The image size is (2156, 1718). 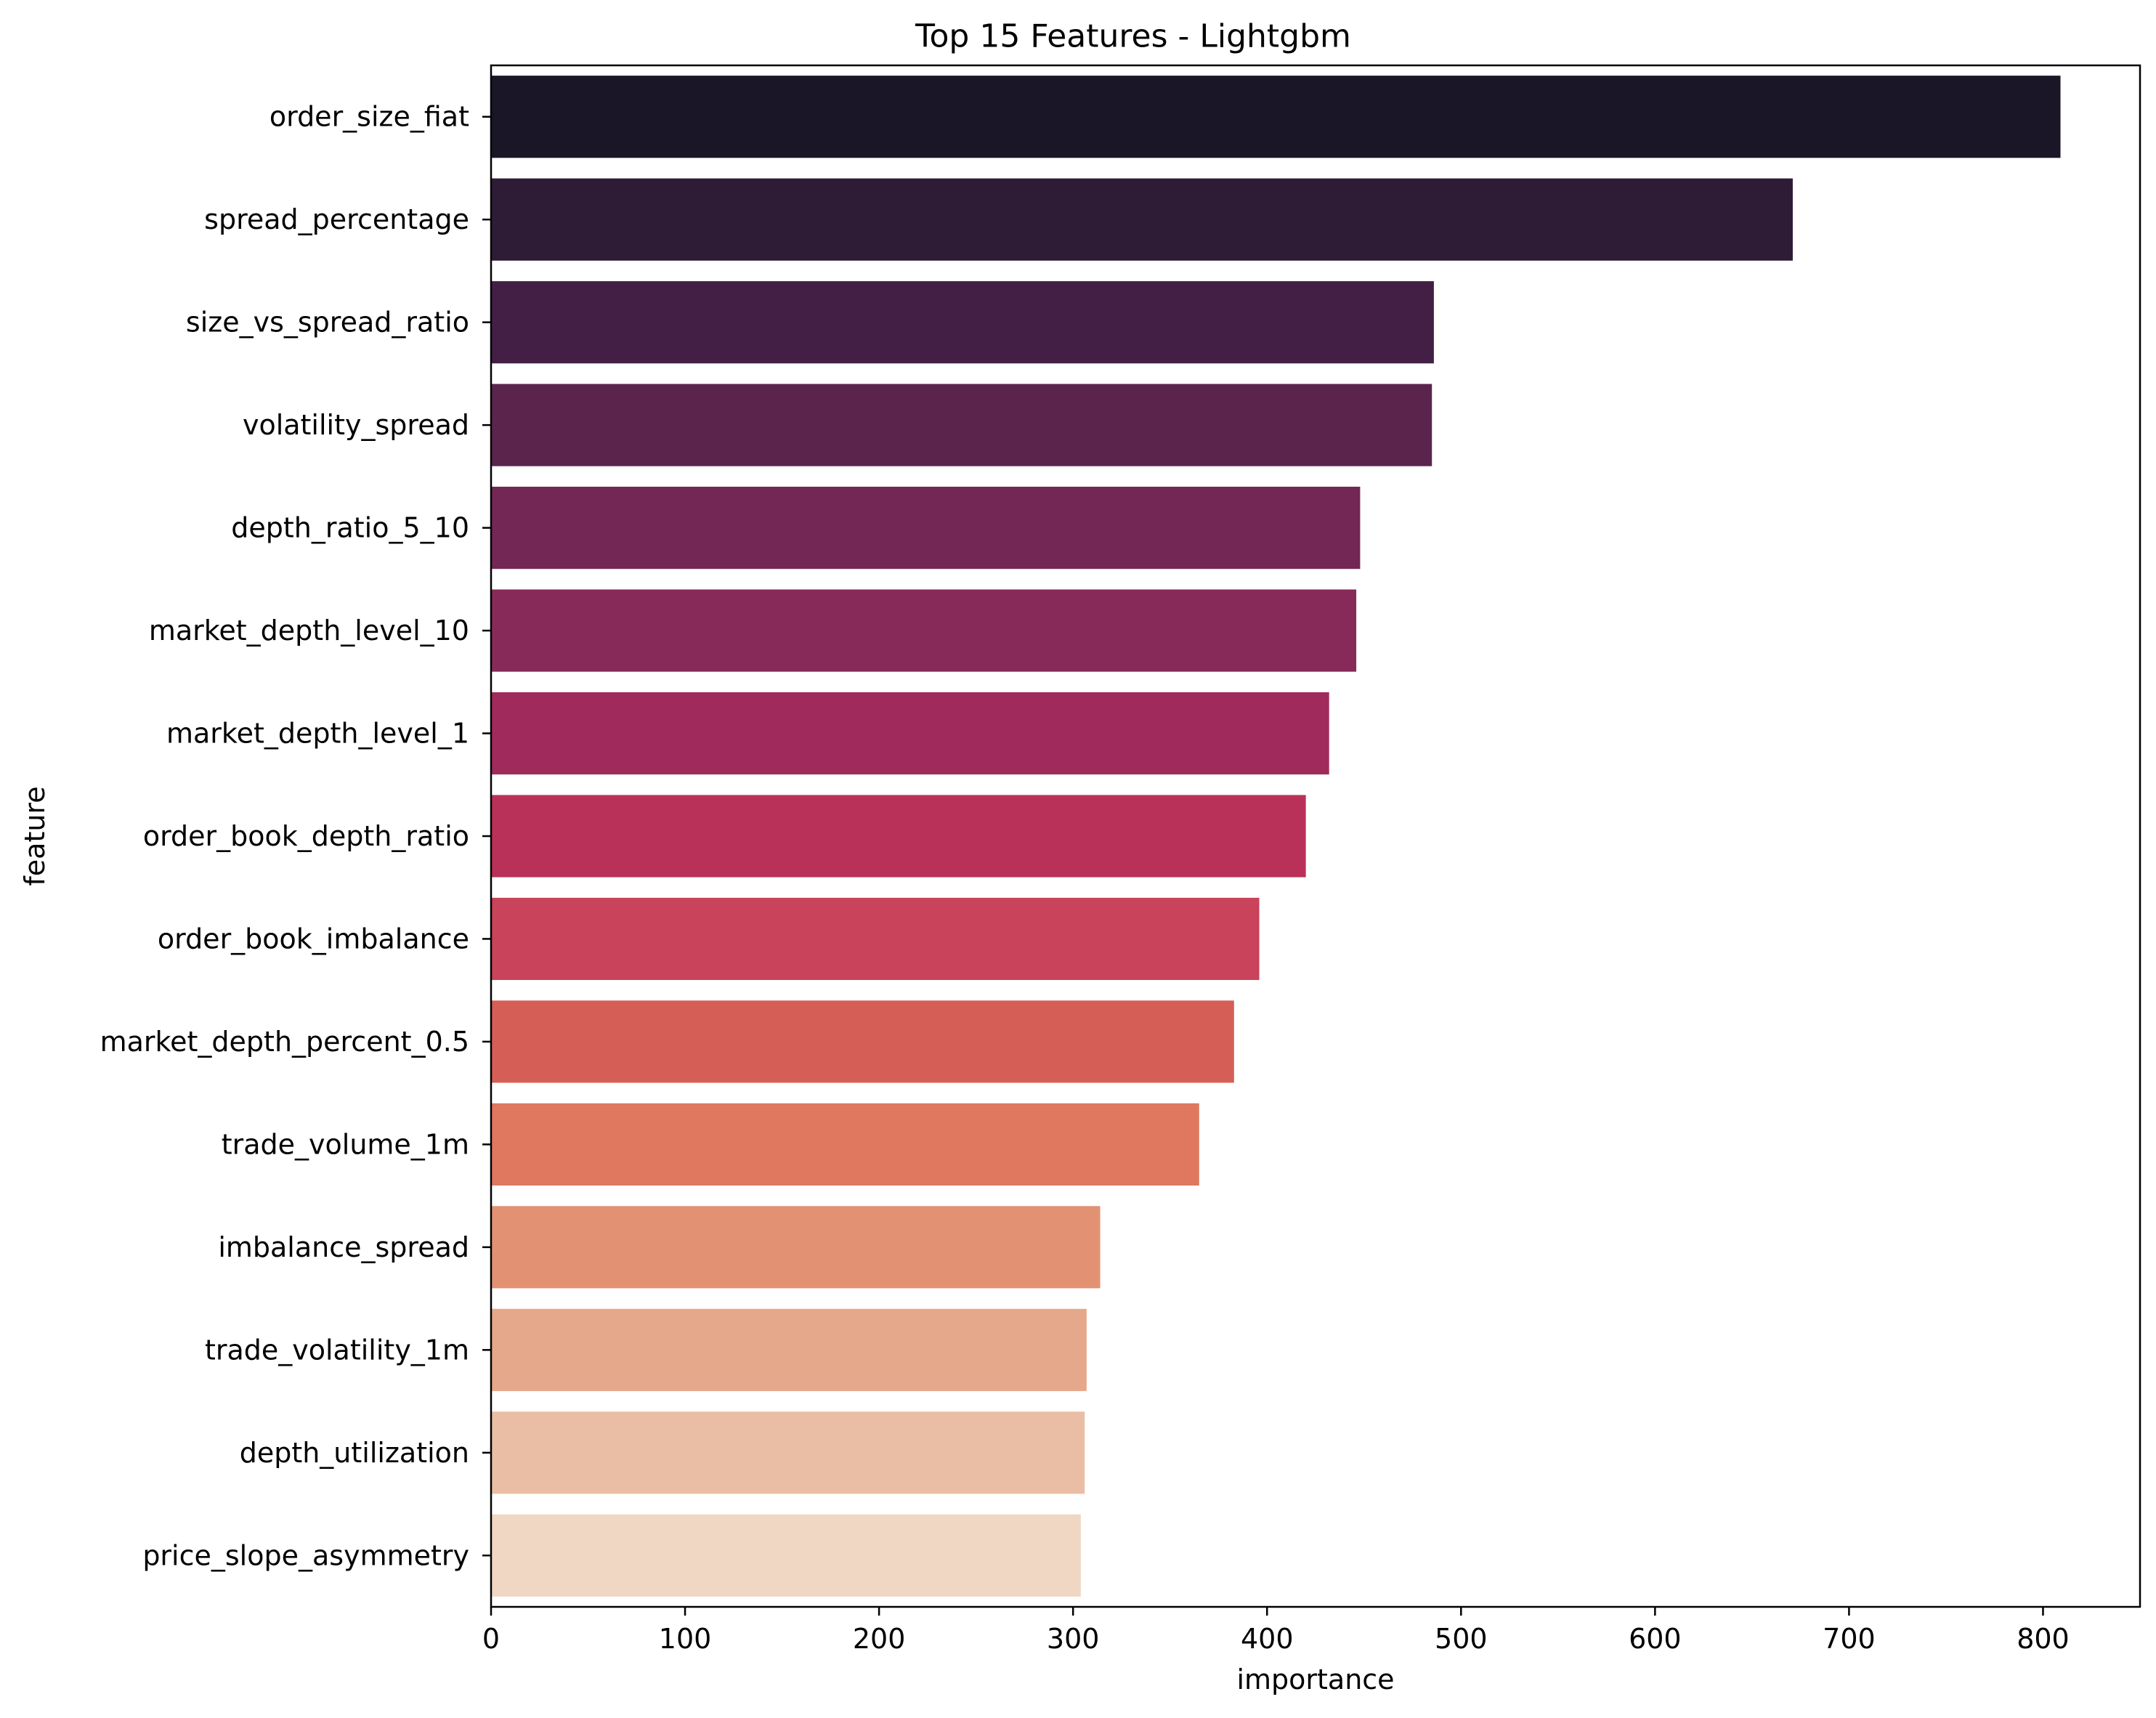 I want to click on y-tick-label: market_depth_percent_0.5, so click(x=284, y=1042).